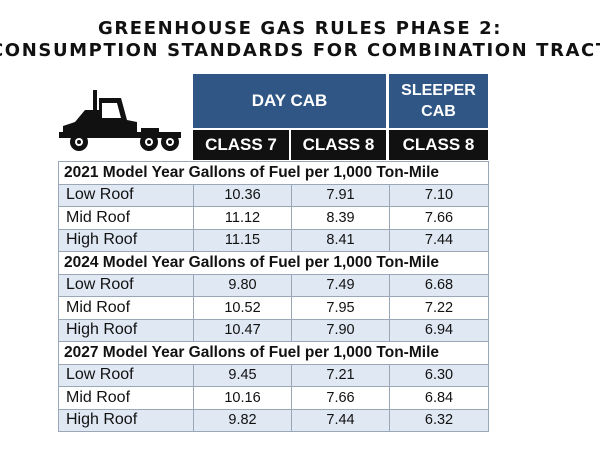  I want to click on cell-value: 9.45, so click(242, 375).